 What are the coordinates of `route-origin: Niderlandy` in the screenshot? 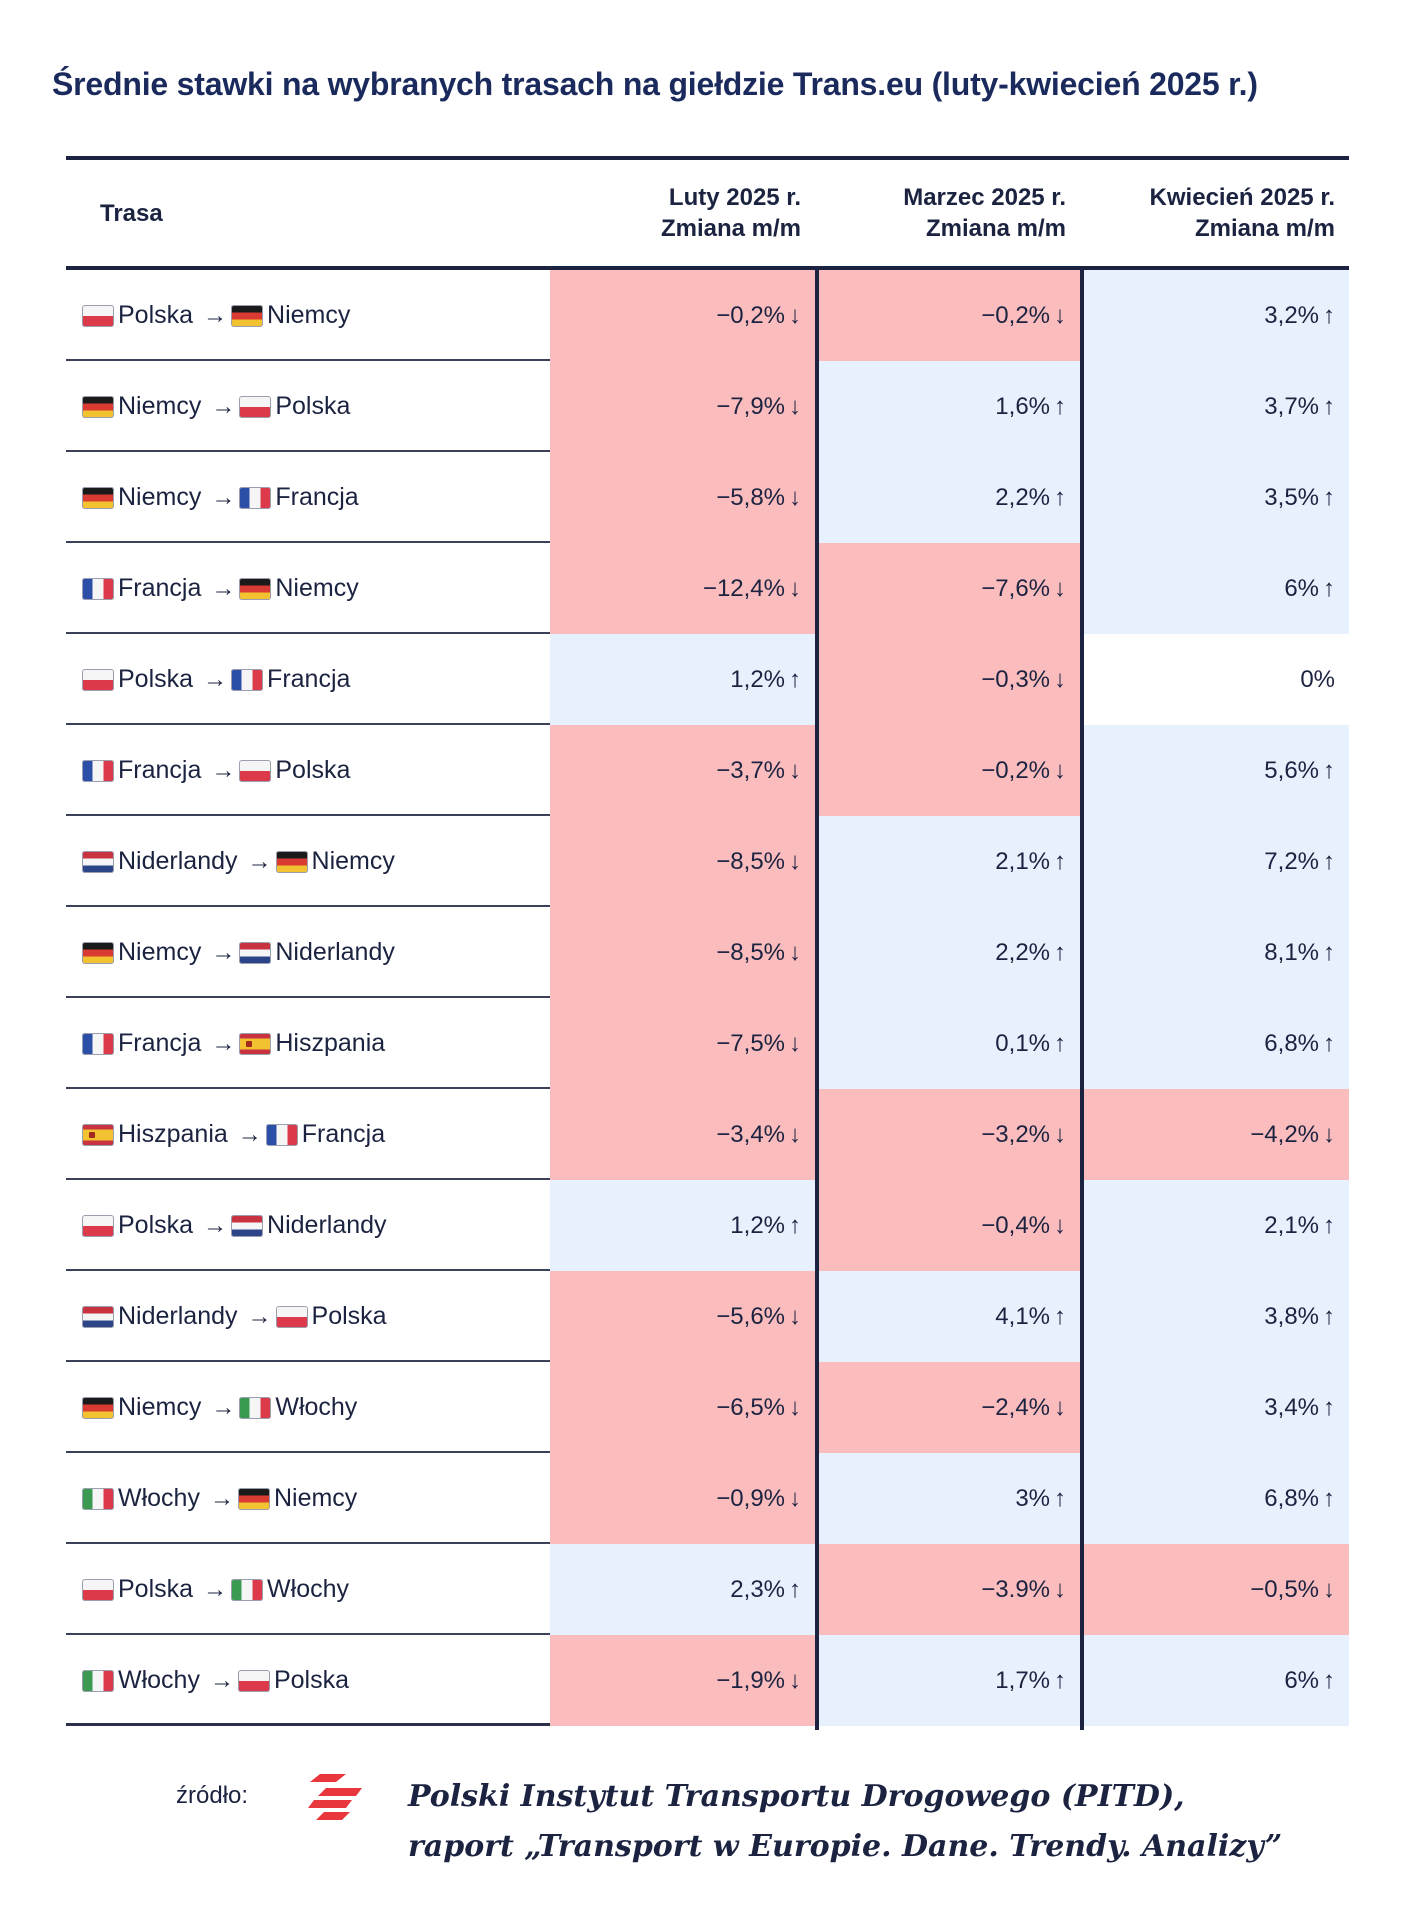 It's located at (178, 861).